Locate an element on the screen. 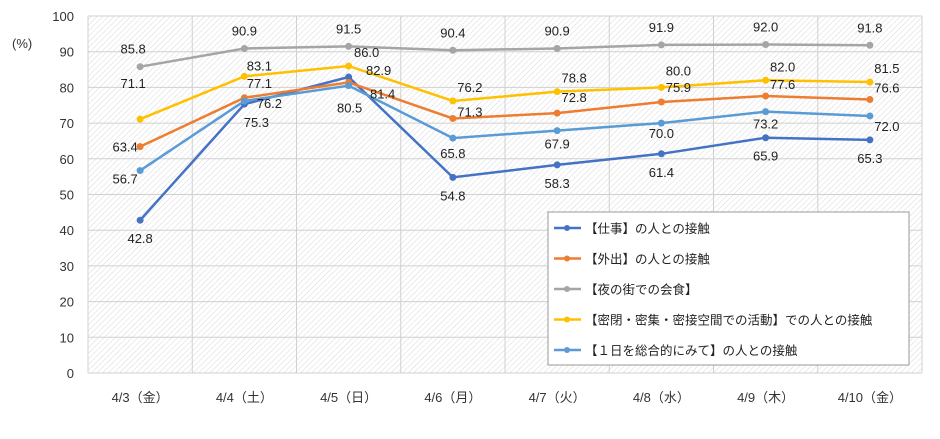 This screenshot has height=439, width=940. data-label: 72.8 is located at coordinates (573, 97).